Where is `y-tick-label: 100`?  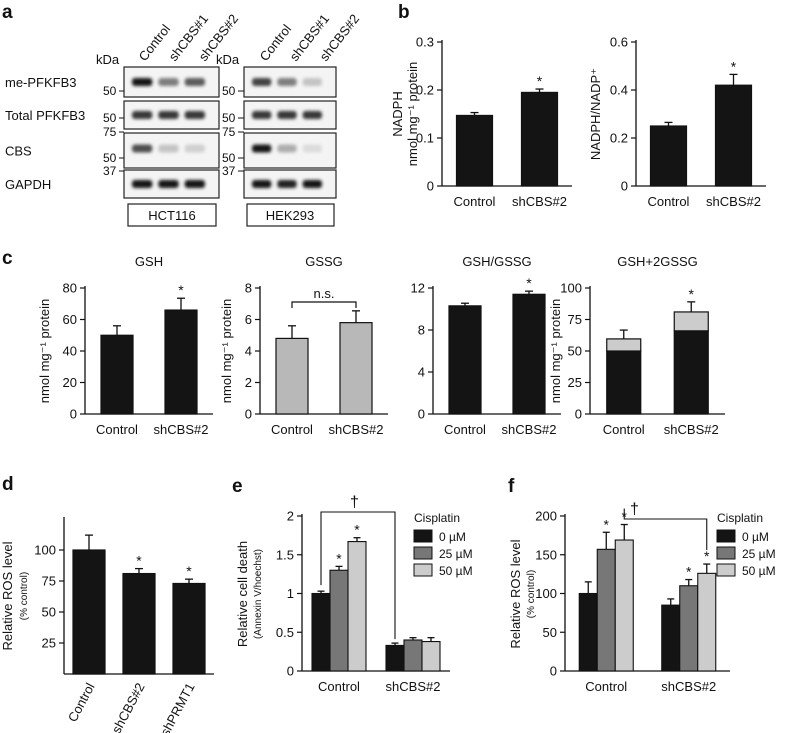
y-tick-label: 100 is located at coordinates (45, 550).